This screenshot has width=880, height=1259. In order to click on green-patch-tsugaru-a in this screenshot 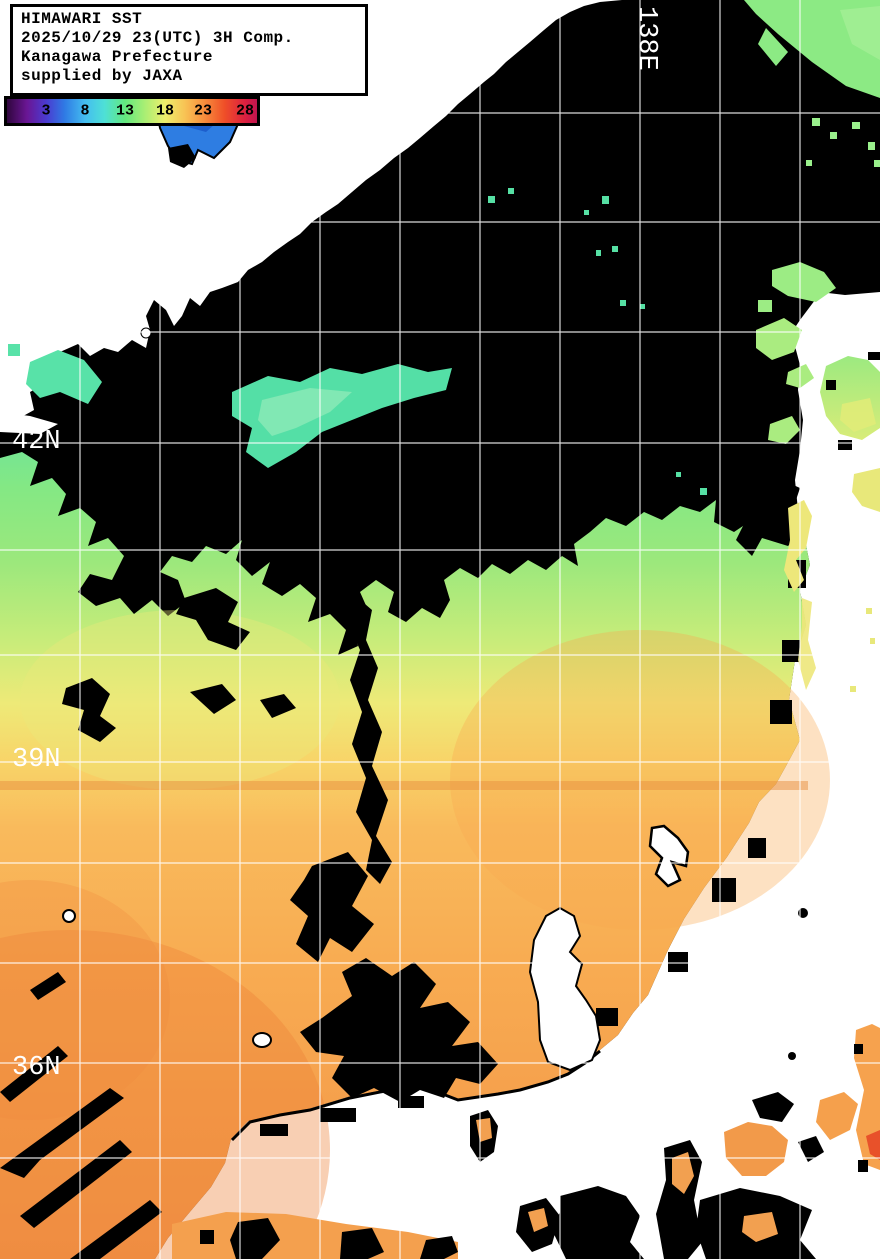, I will do `click(804, 282)`.